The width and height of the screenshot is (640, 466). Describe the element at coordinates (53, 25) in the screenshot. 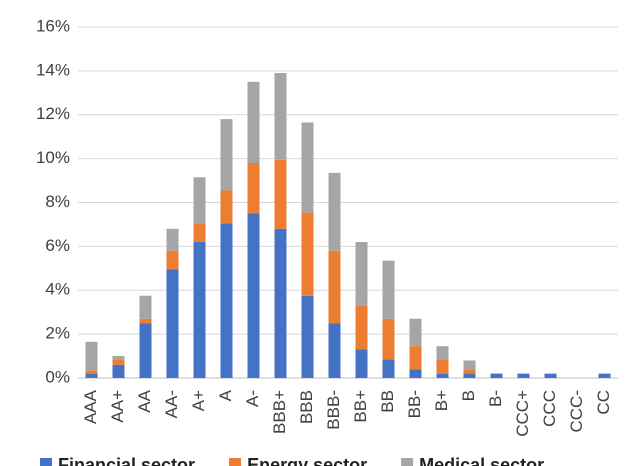

I see `y-tick-label: 16%` at that location.